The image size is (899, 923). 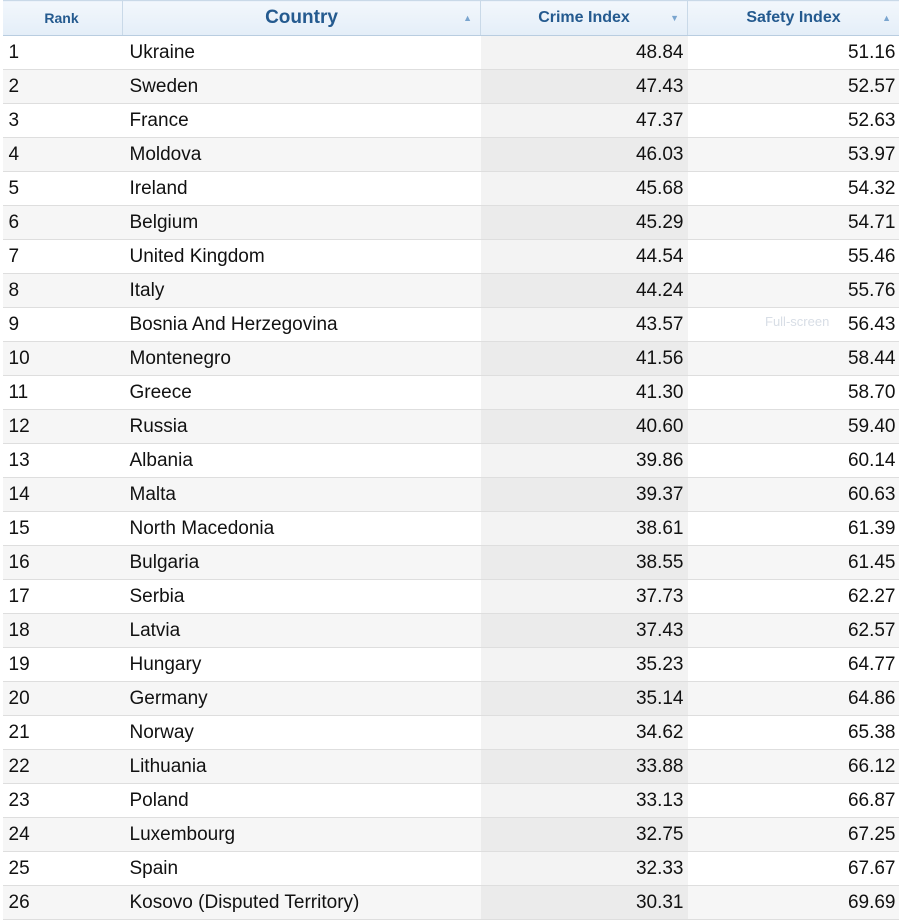 What do you see at coordinates (793, 630) in the screenshot?
I see `safety-index-cell: 62.57` at bounding box center [793, 630].